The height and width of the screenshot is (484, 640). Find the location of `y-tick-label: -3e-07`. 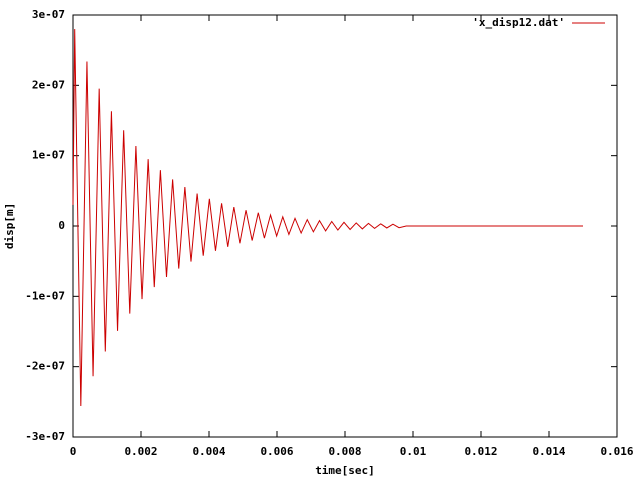

y-tick-label: -3e-07 is located at coordinates (45, 436).